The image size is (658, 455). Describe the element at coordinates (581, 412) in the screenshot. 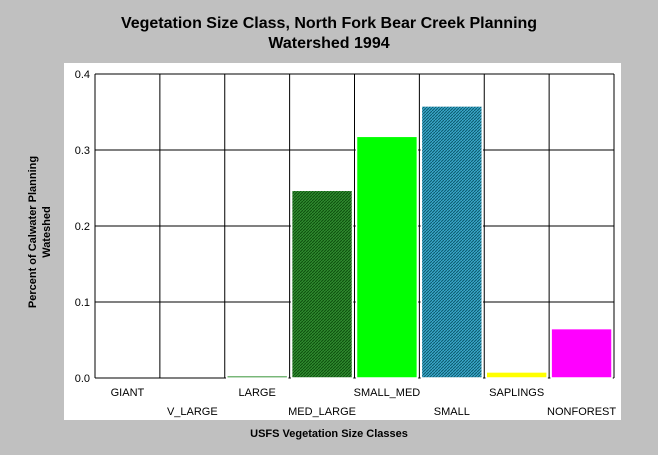

I see `x-tick-label: NONFOREST` at that location.